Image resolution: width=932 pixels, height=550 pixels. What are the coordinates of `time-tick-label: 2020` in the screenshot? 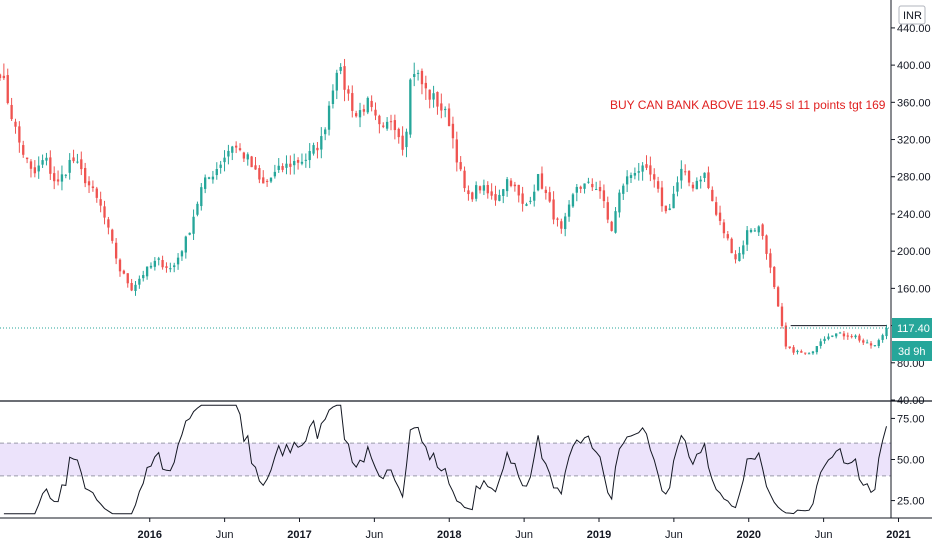 It's located at (748, 535).